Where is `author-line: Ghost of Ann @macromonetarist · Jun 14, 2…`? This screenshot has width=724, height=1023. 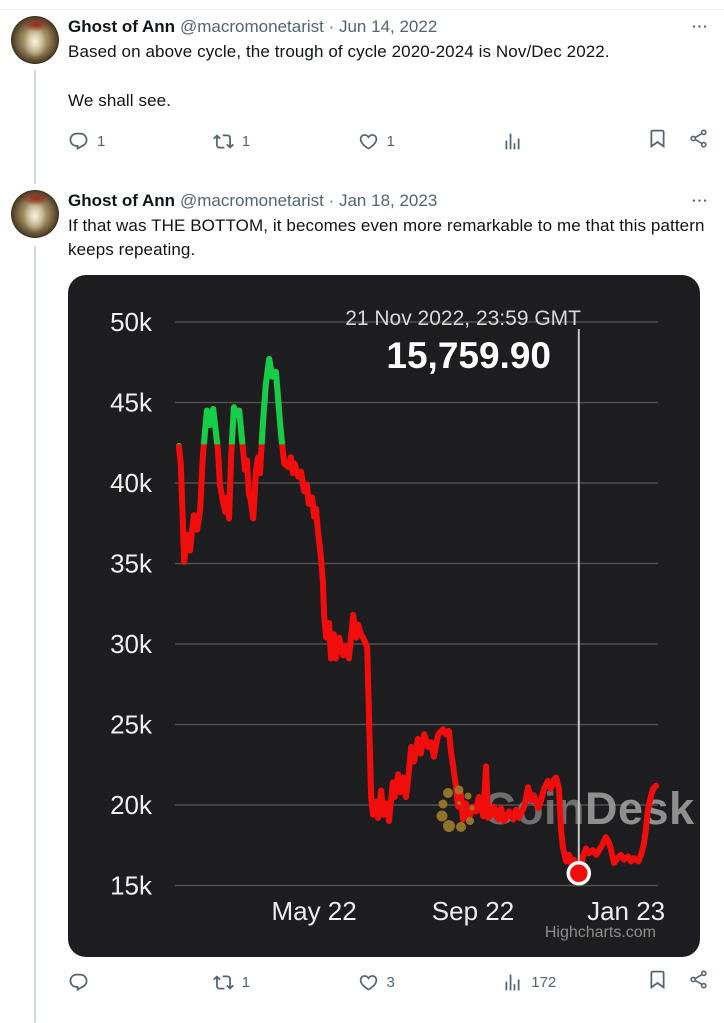
author-line: Ghost of Ann @macromonetarist · Jun 14, 2… is located at coordinates (252, 26).